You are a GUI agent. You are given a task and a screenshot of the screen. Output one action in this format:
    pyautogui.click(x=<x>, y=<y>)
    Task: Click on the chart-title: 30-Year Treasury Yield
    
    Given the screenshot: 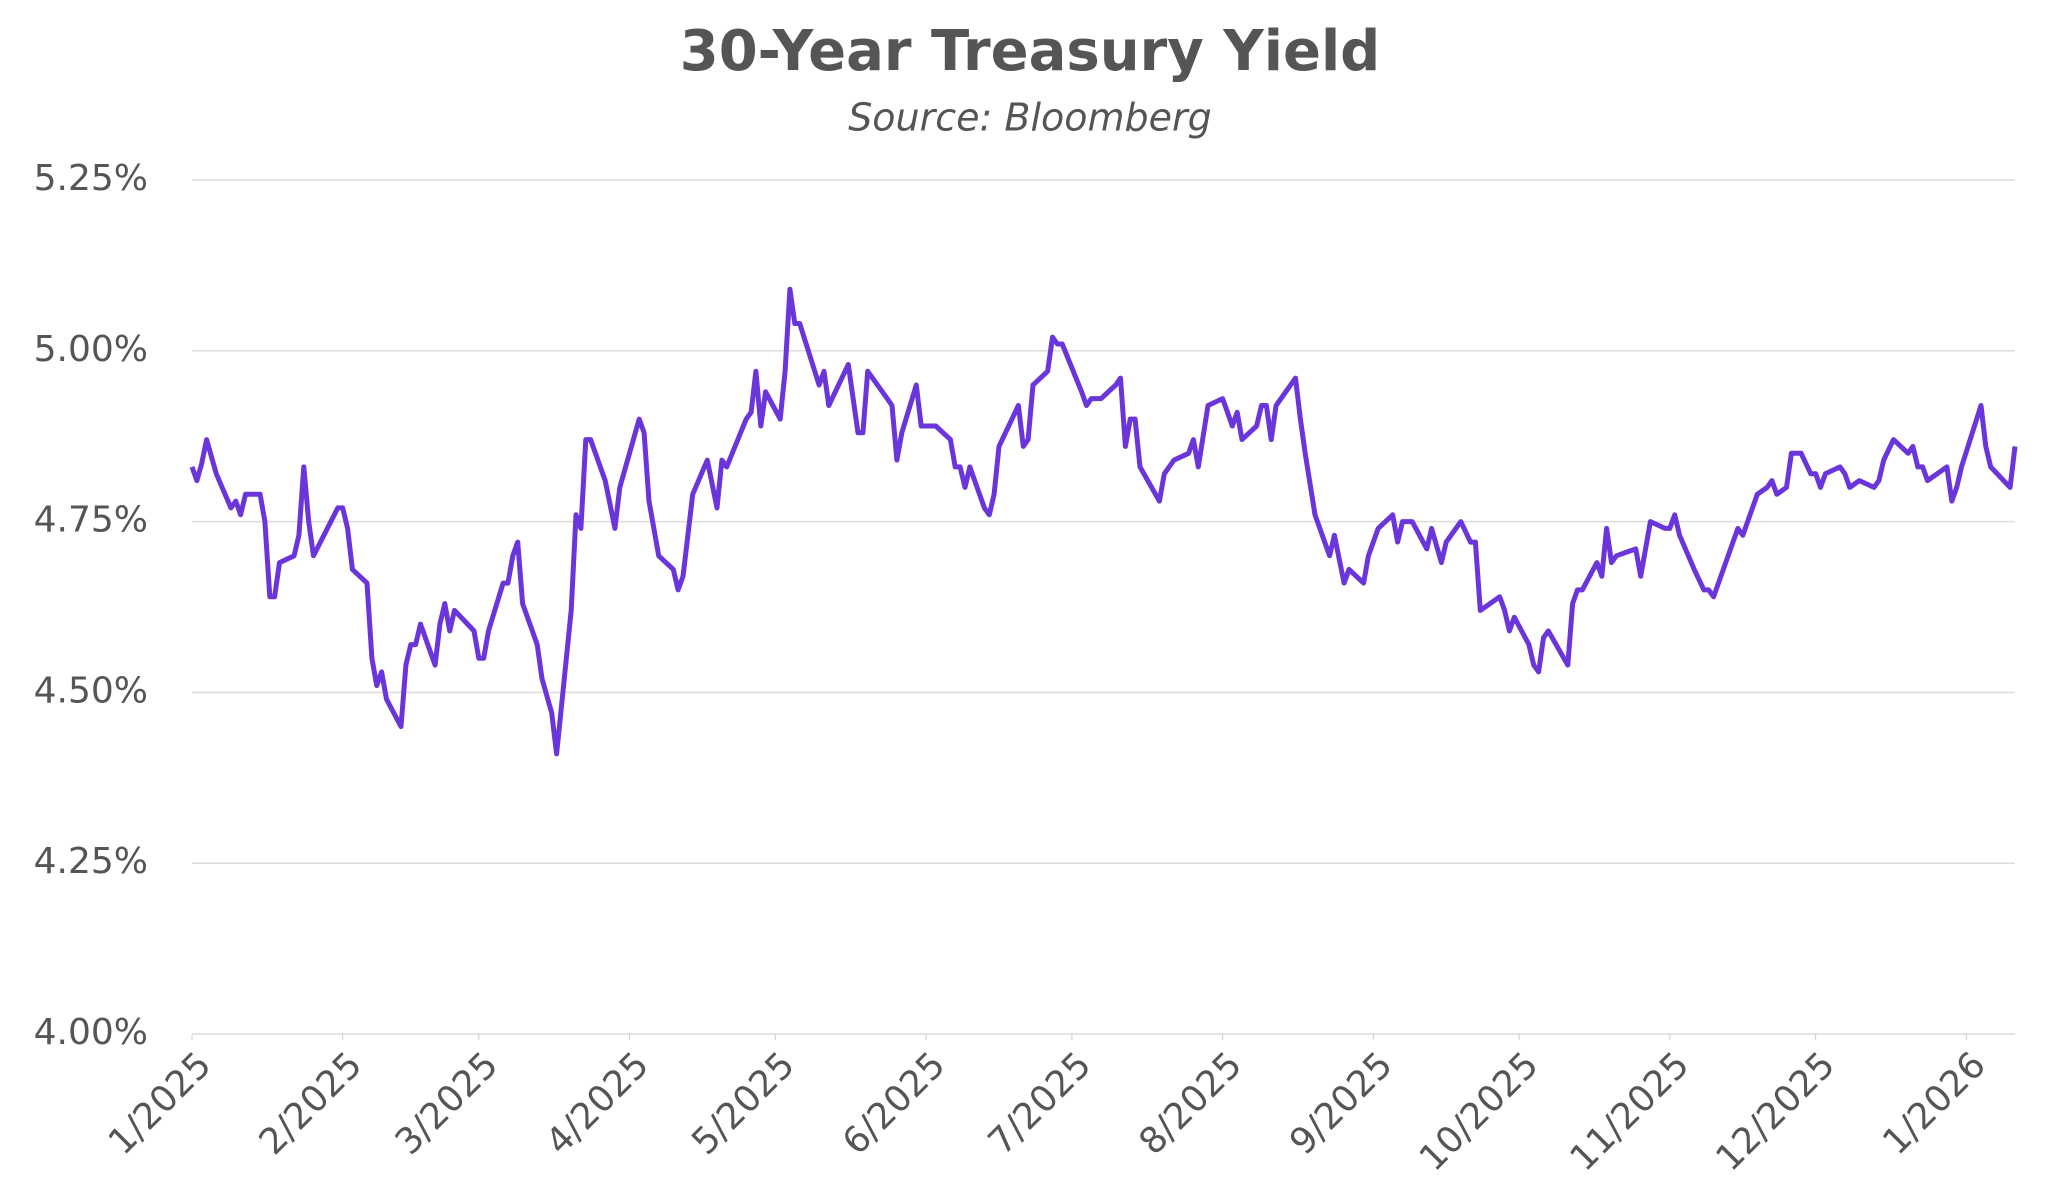 What is the action you would take?
    pyautogui.click(x=1030, y=51)
    